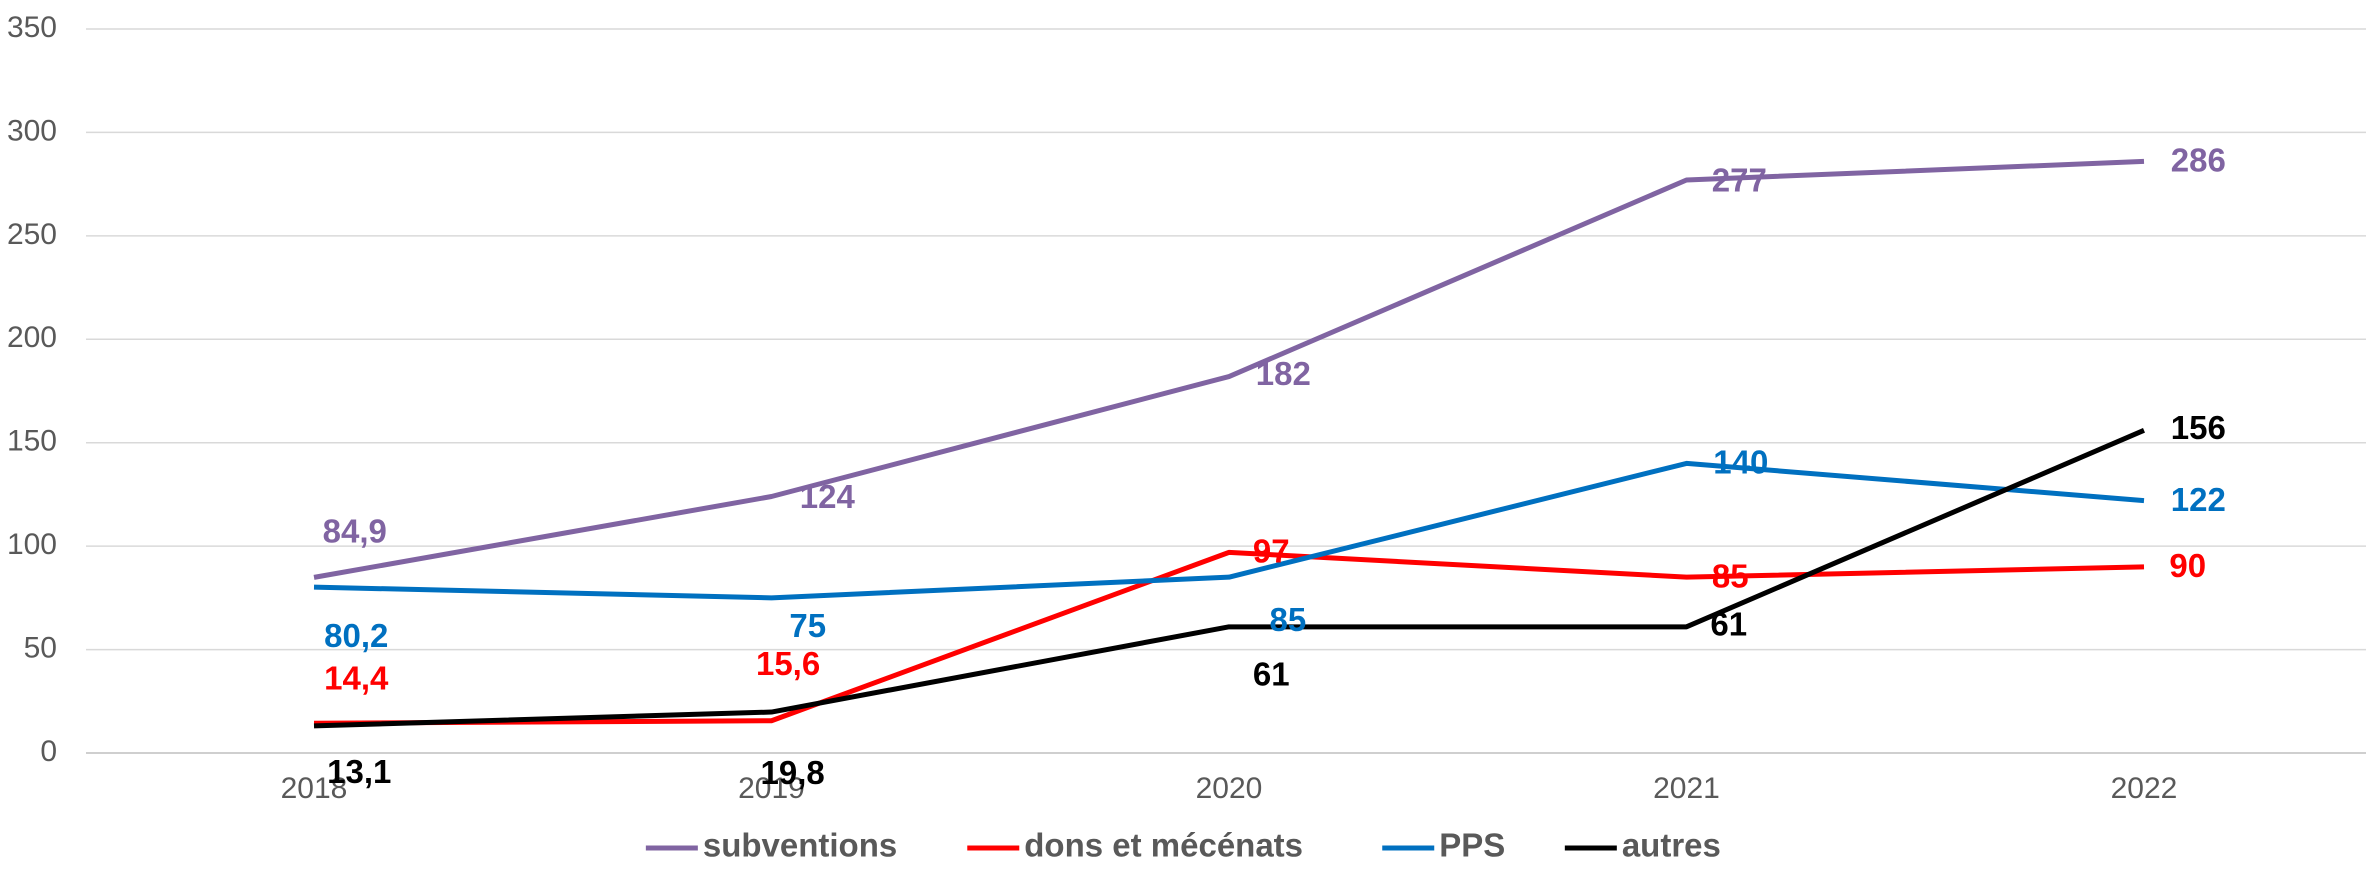 The image size is (2366, 871). What do you see at coordinates (32, 27) in the screenshot?
I see `y-tick-label: 350` at bounding box center [32, 27].